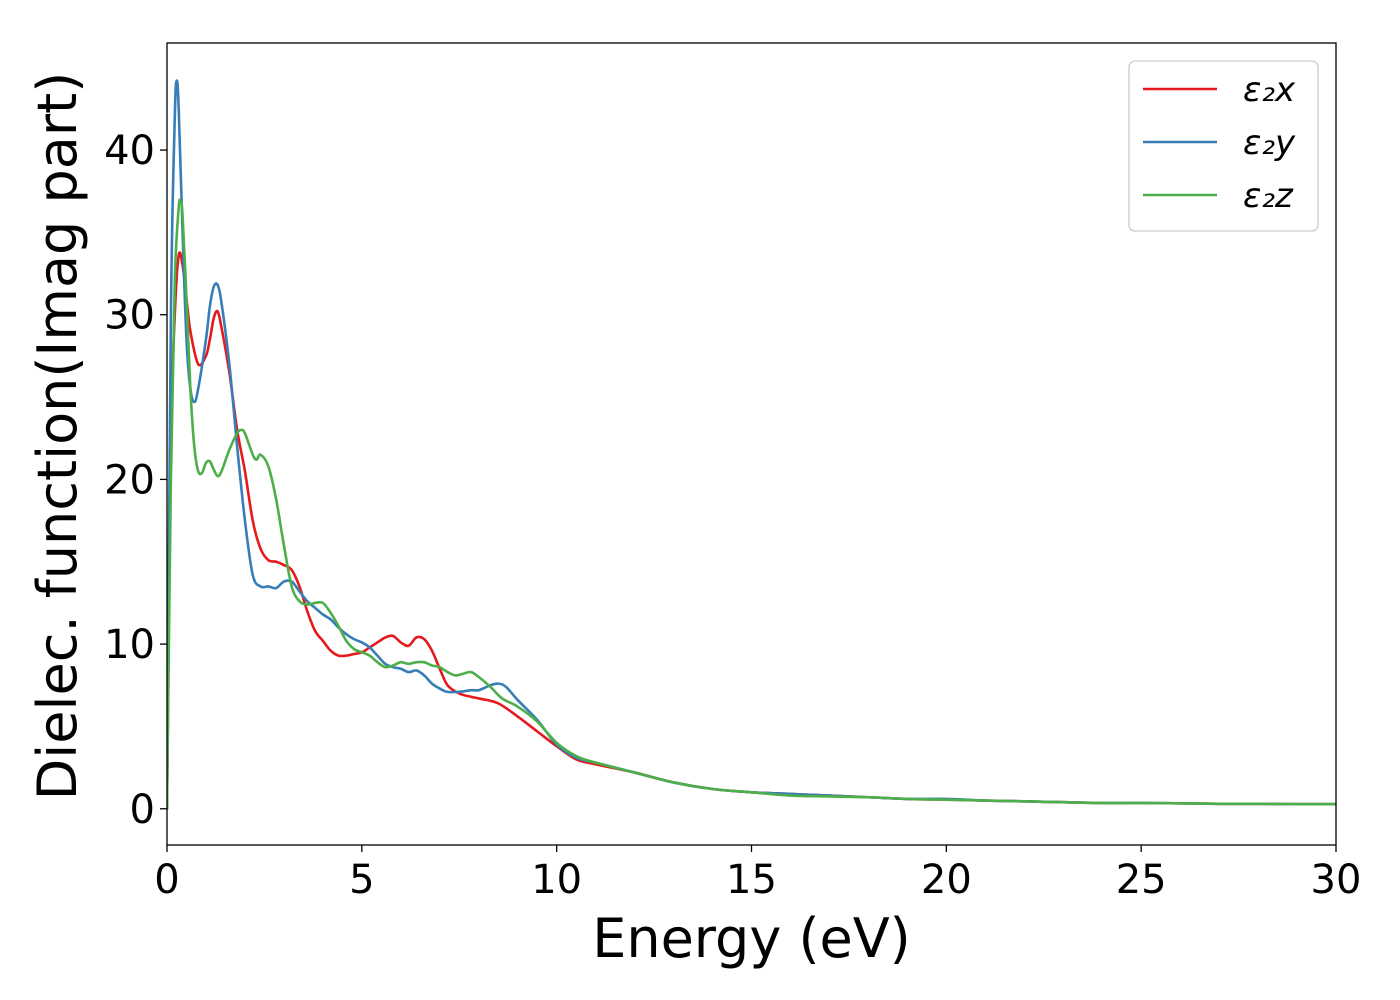 This screenshot has width=1400, height=1000. I want to click on y-axis-title: Dielec. function(Imag part), so click(57, 436).